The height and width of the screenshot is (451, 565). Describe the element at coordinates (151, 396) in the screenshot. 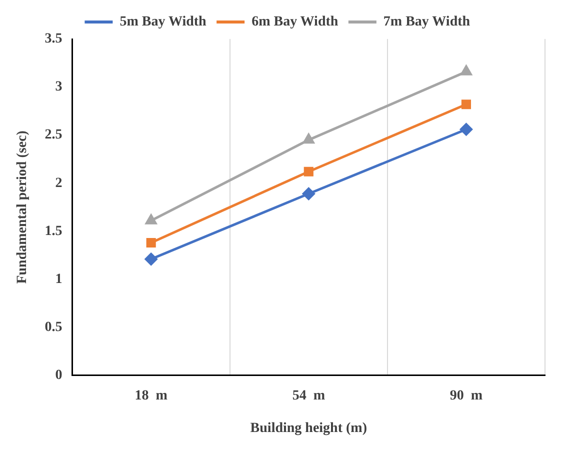

I see `x-tick-label: 18 m` at that location.